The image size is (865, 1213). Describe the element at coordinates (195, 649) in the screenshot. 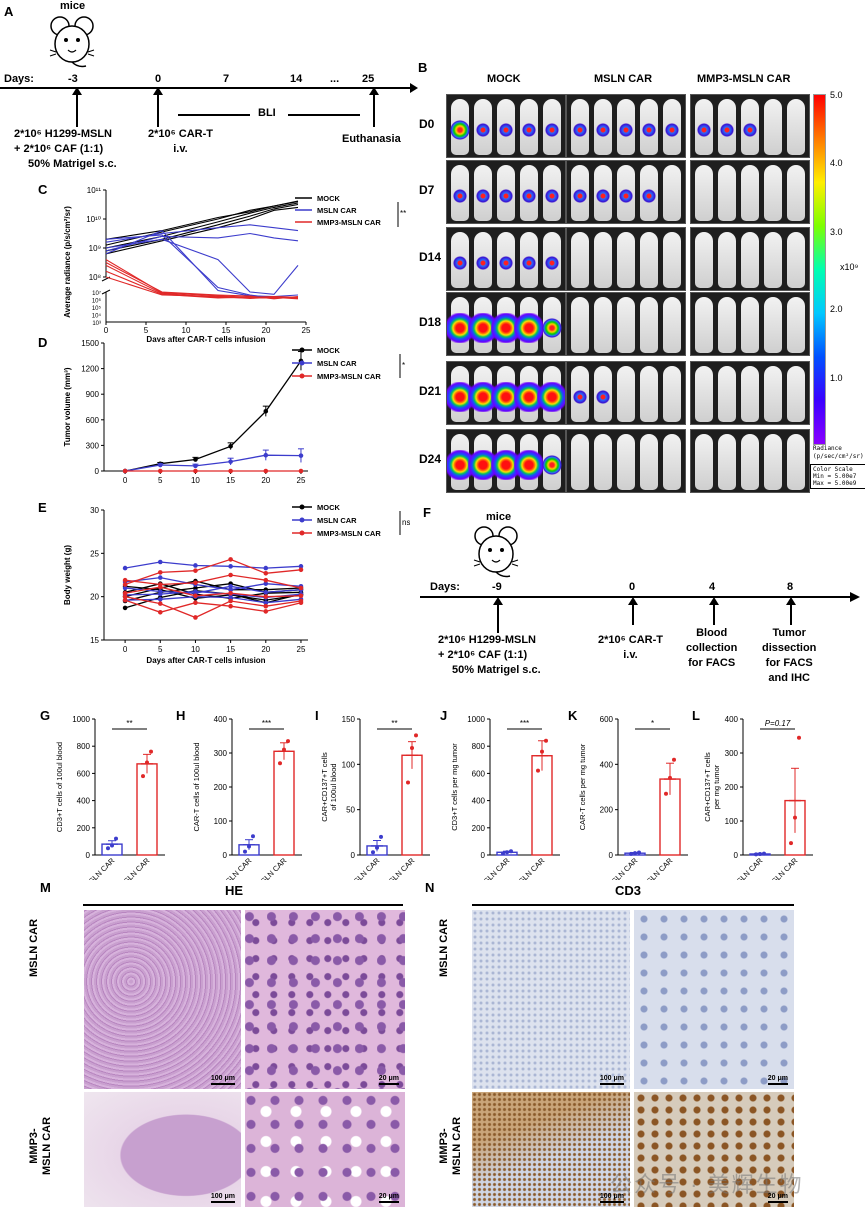

I see `x-tick-label: 10` at that location.